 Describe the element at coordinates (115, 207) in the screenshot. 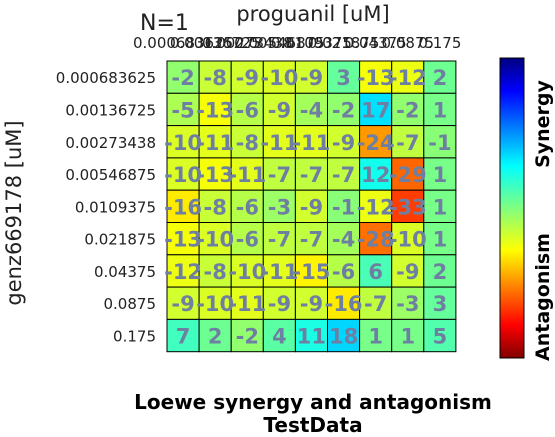

I see `y-tick-label: 0.0109375` at that location.